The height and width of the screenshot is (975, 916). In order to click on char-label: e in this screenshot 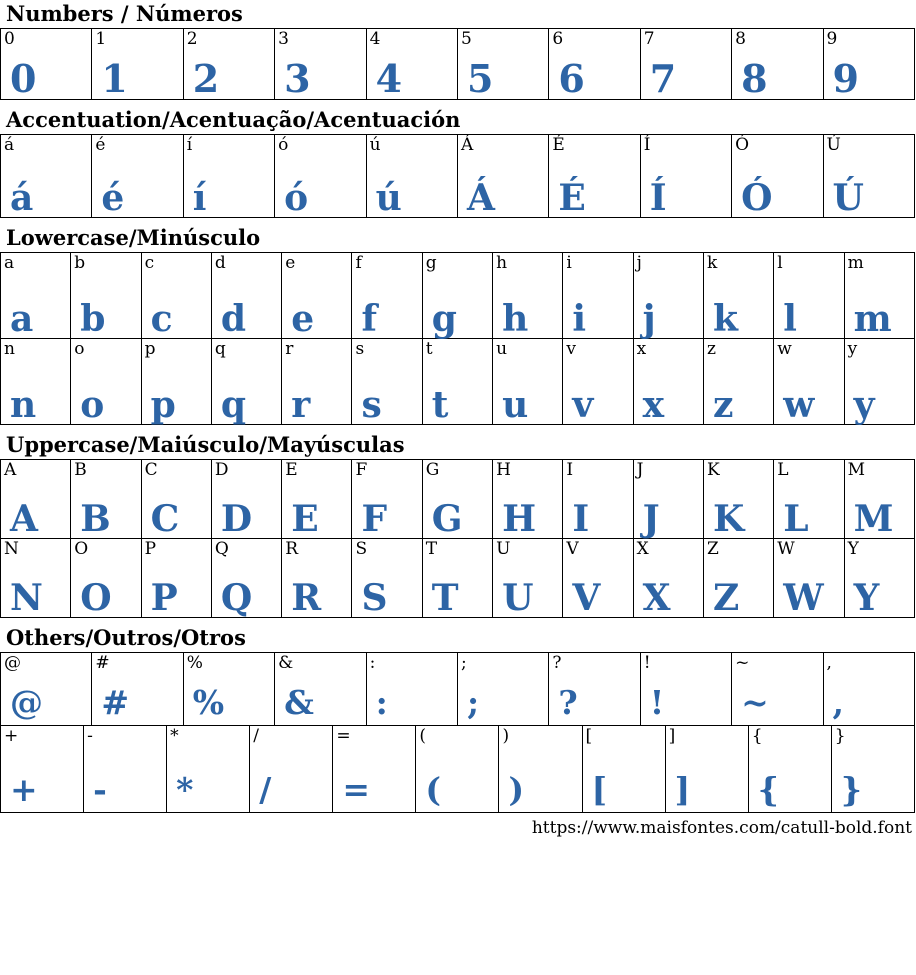, I will do `click(290, 263)`.